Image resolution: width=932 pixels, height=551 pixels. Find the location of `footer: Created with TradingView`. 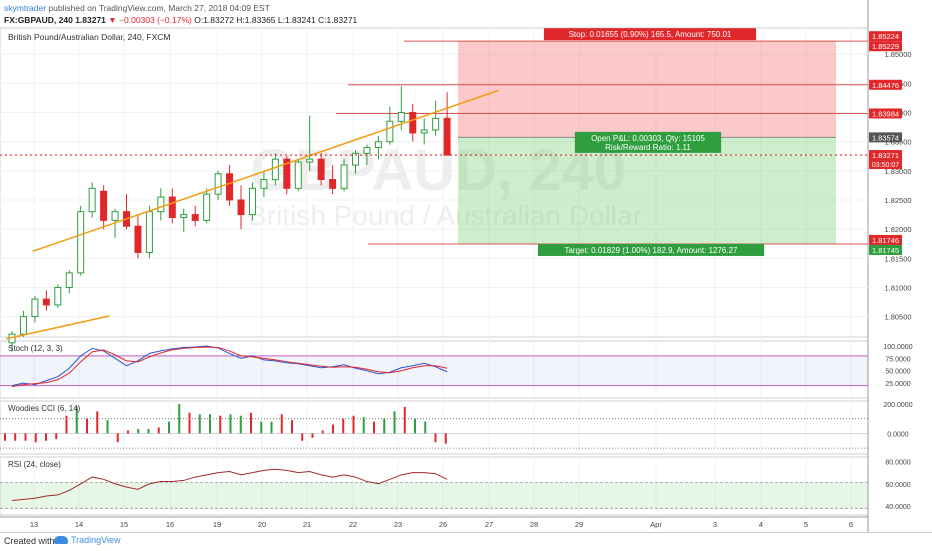

footer: Created with TradingView is located at coordinates (466, 541).